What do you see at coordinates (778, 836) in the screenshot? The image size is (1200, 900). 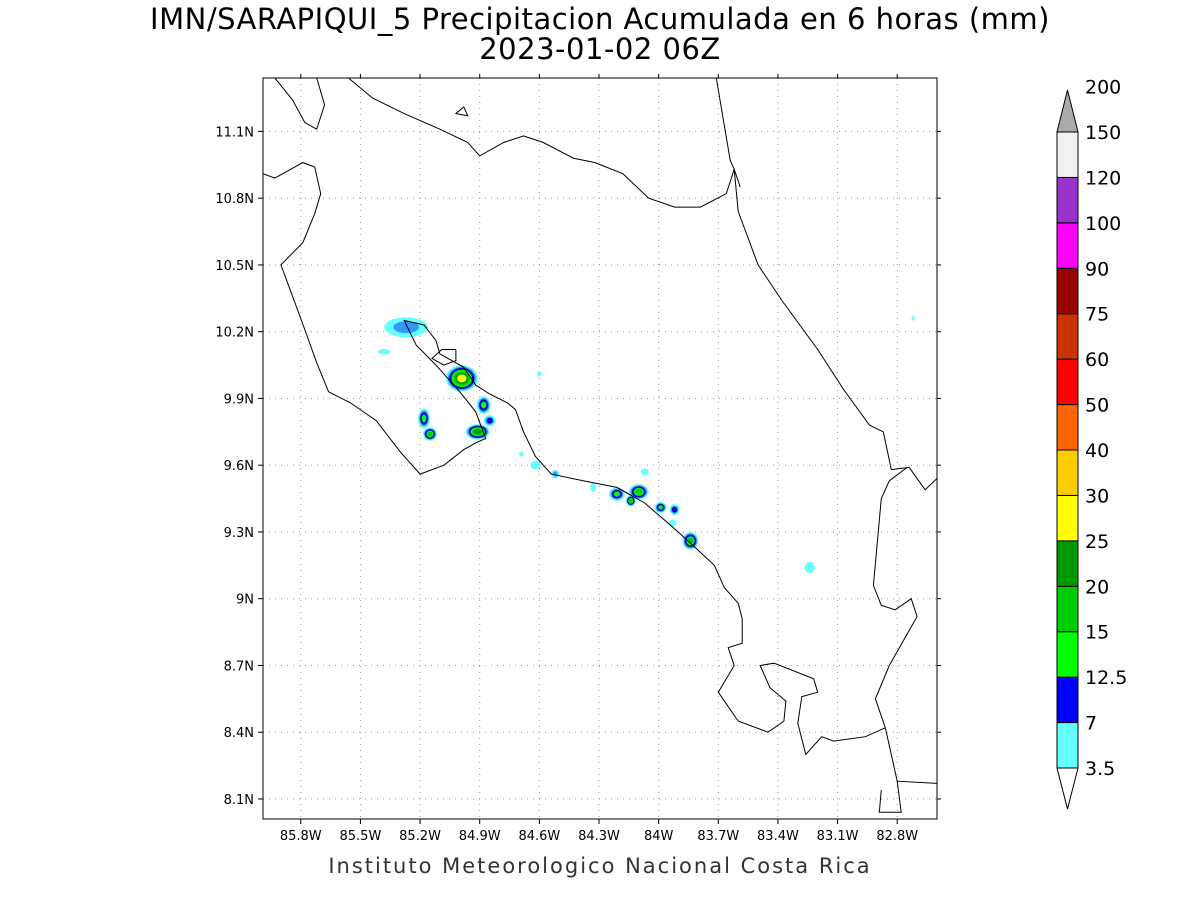 I see `x-tick-label: 83.4W` at bounding box center [778, 836].